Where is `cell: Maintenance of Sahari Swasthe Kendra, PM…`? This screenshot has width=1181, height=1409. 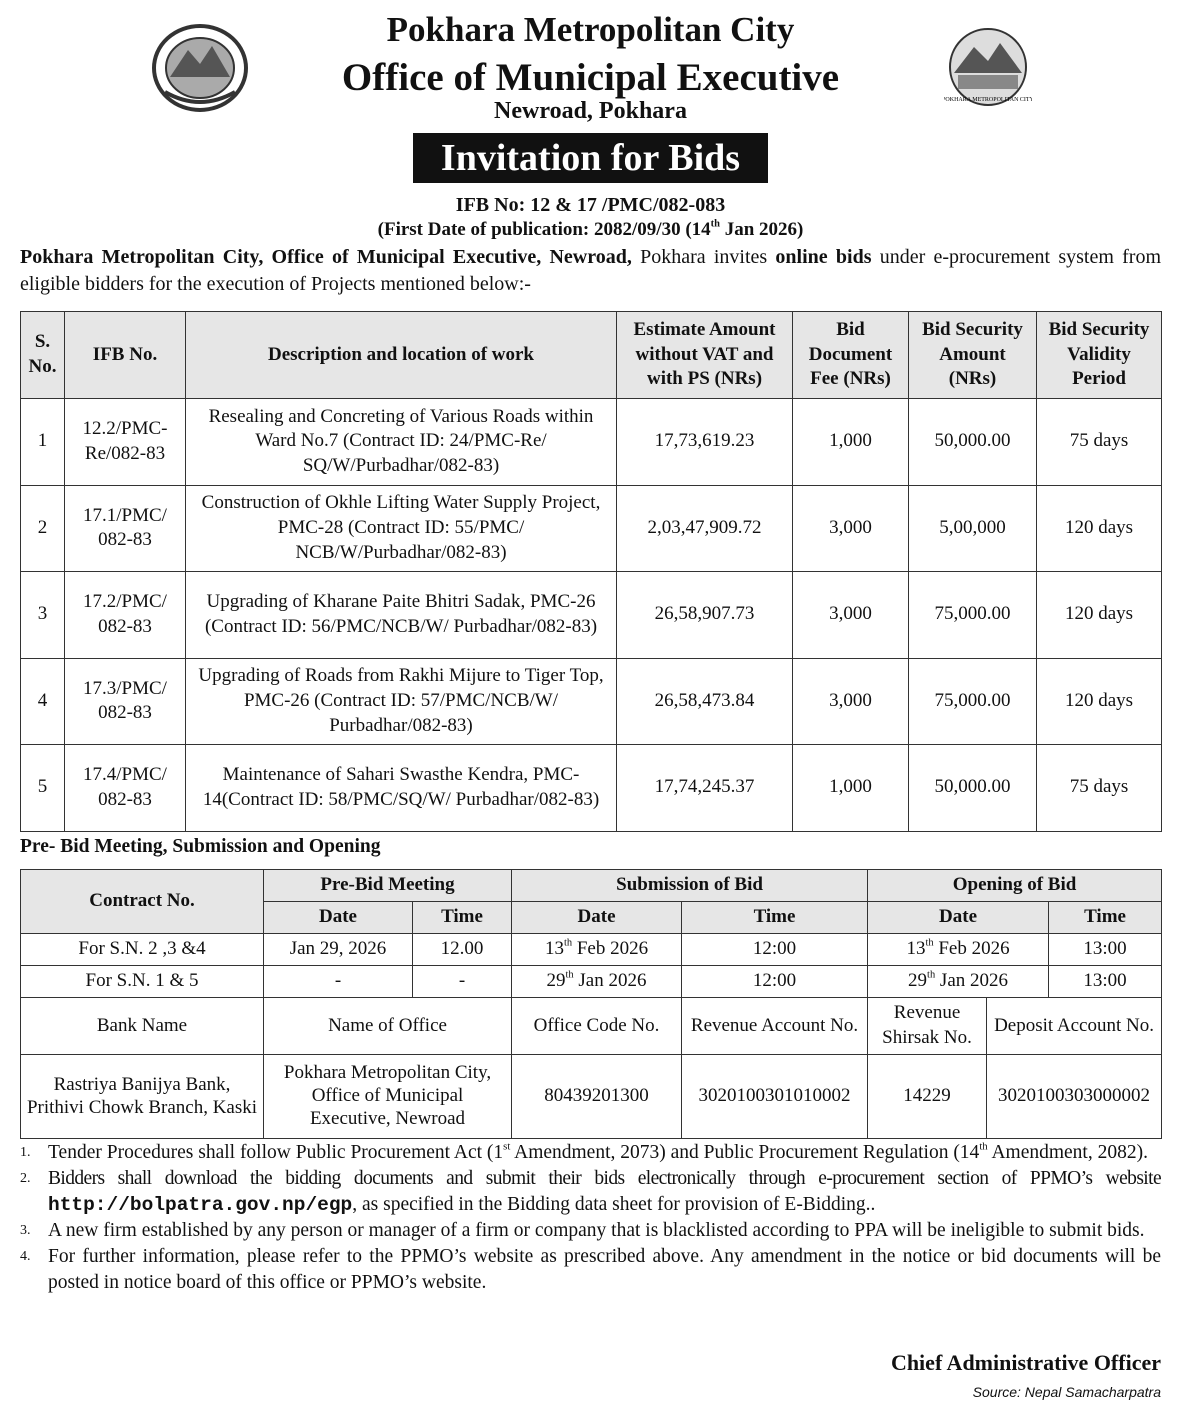
cell: Maintenance of Sahari Swasthe Kendra, PM… is located at coordinates (401, 788).